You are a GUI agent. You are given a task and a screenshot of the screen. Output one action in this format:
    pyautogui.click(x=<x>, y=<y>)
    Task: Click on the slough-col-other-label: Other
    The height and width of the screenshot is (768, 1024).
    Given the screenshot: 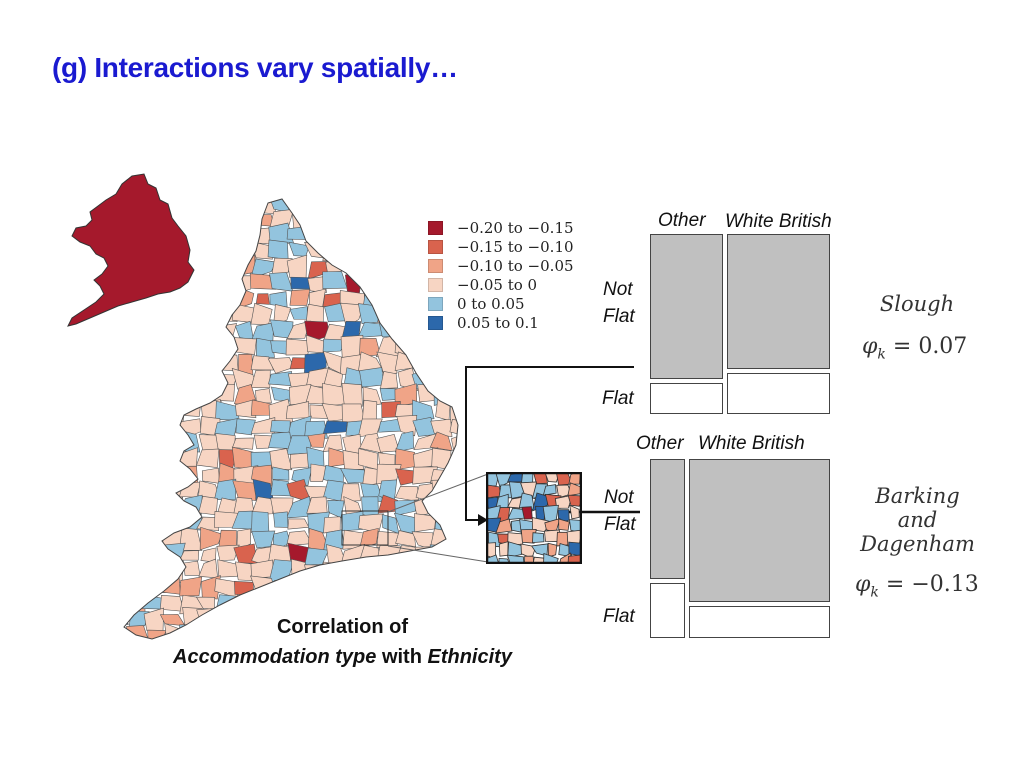 What is the action you would take?
    pyautogui.click(x=682, y=220)
    